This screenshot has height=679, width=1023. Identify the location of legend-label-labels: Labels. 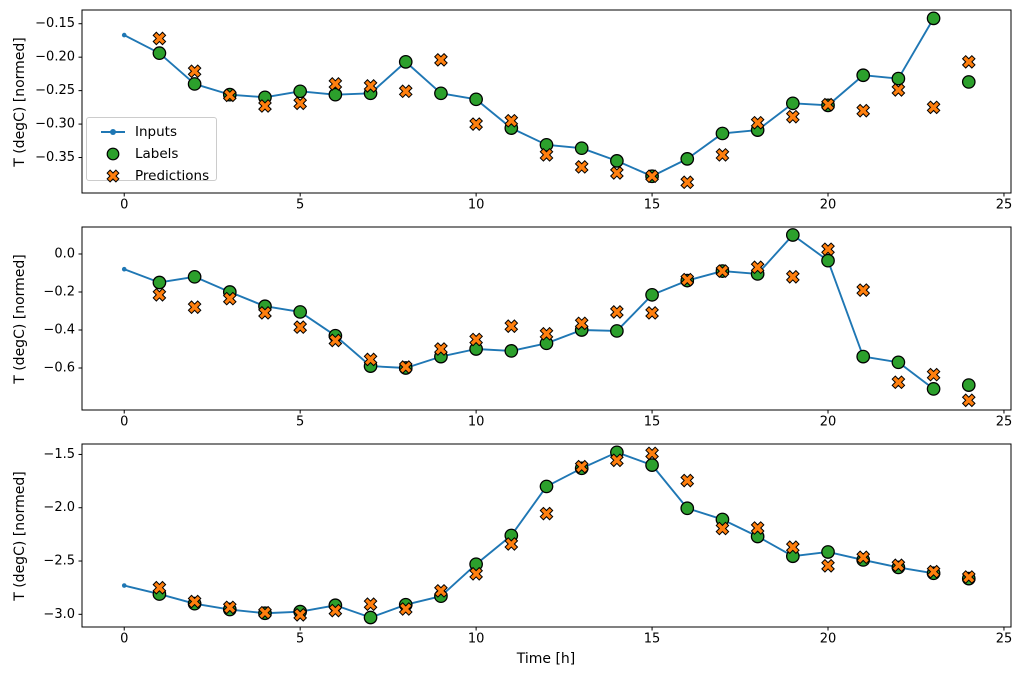
(157, 154).